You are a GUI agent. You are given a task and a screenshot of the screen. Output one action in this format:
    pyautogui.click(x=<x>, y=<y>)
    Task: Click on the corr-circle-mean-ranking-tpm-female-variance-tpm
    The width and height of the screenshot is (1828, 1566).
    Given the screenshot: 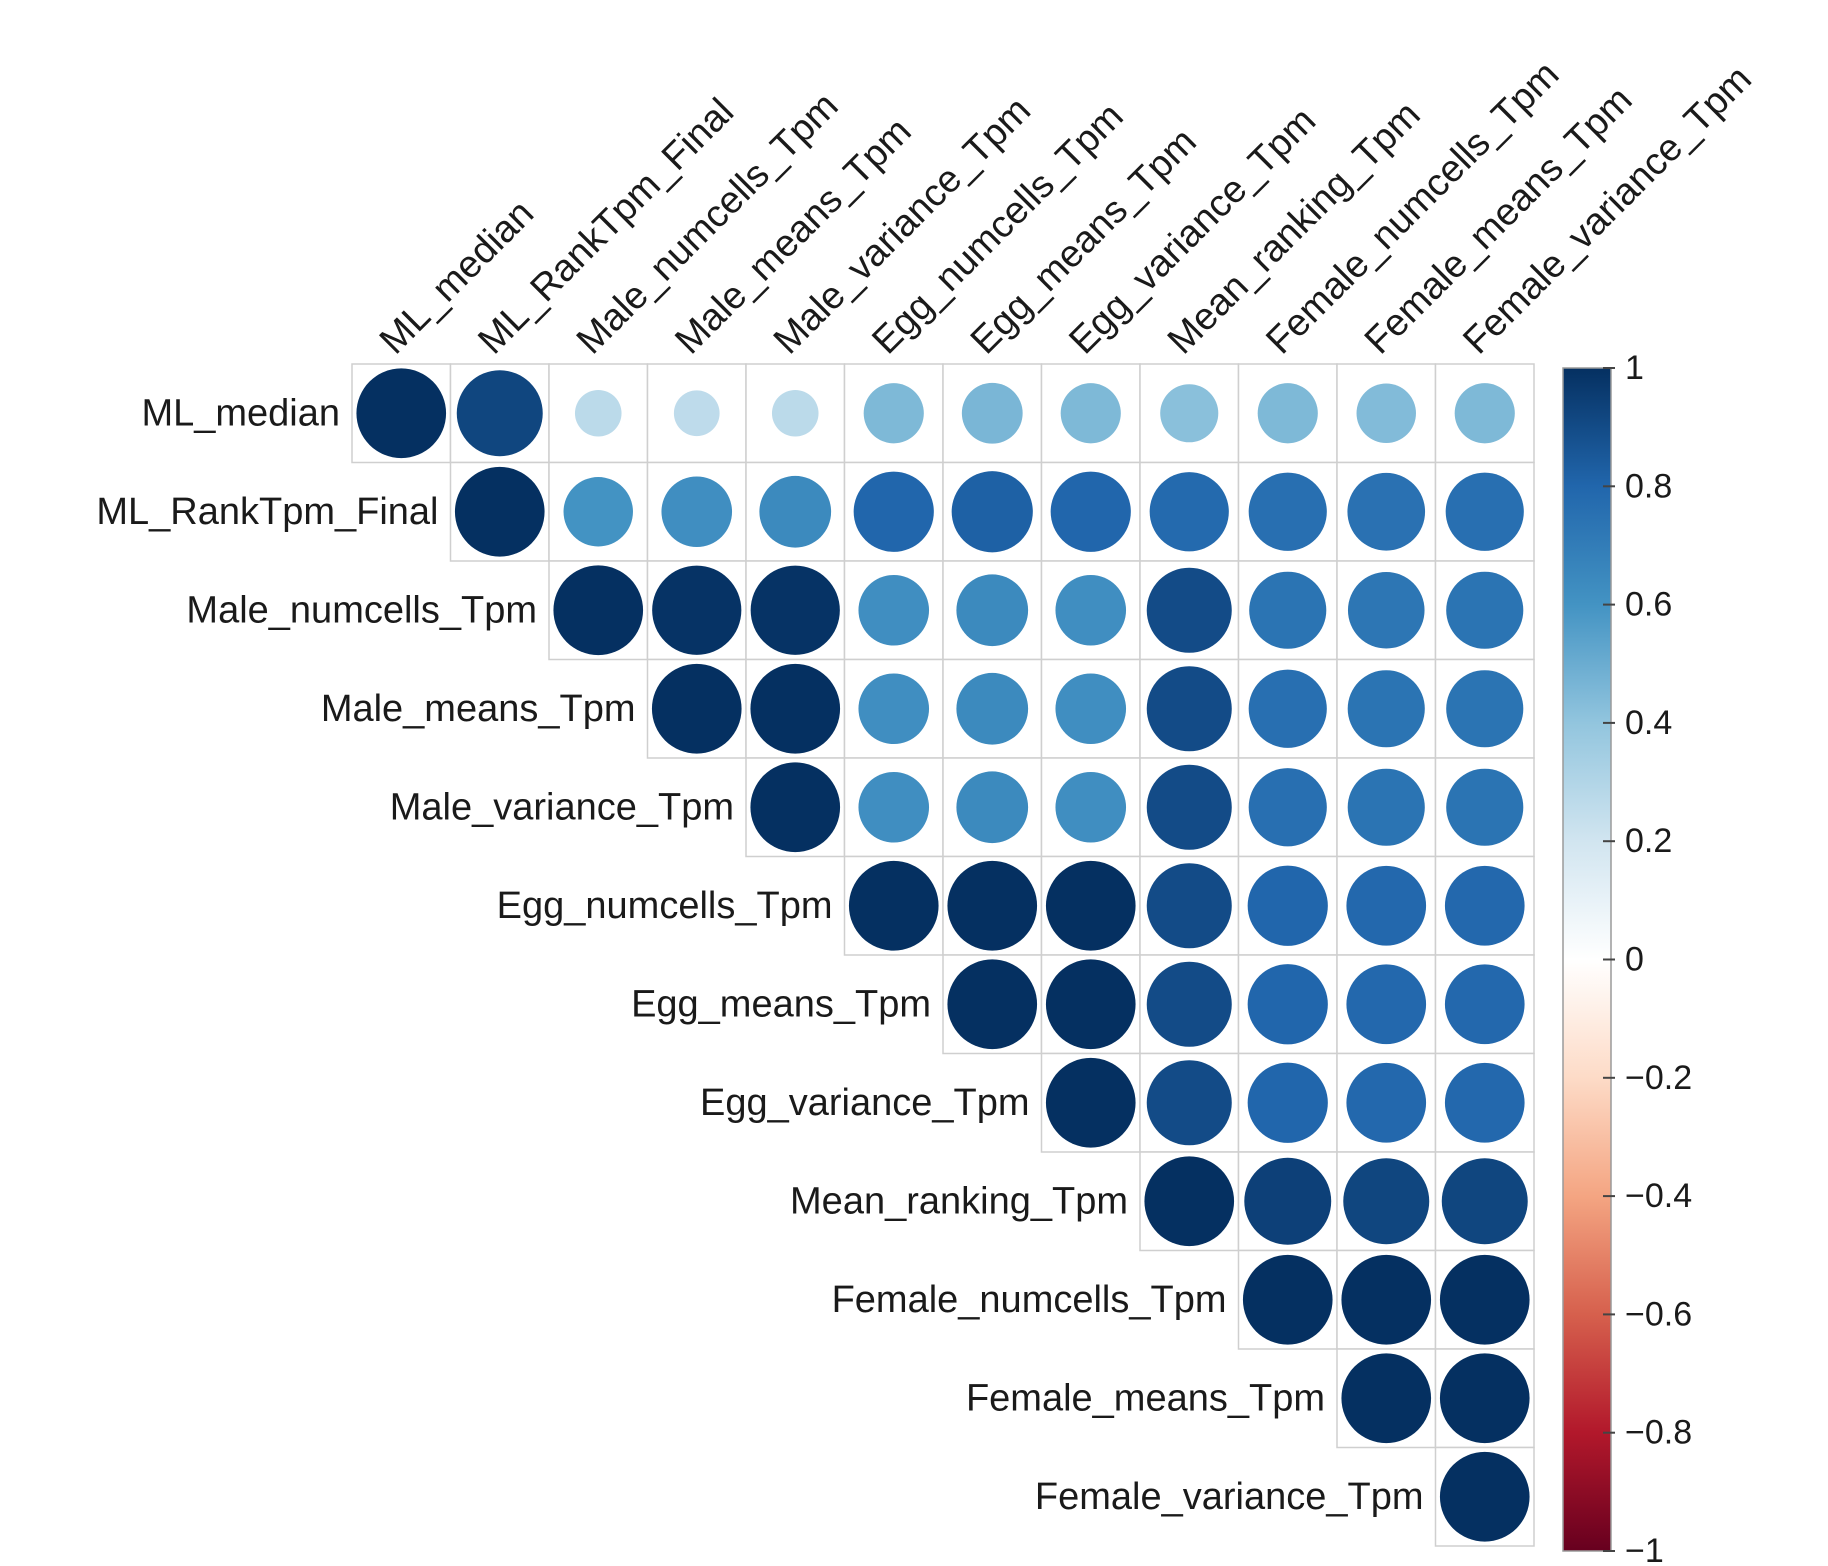 What is the action you would take?
    pyautogui.click(x=1484, y=1201)
    